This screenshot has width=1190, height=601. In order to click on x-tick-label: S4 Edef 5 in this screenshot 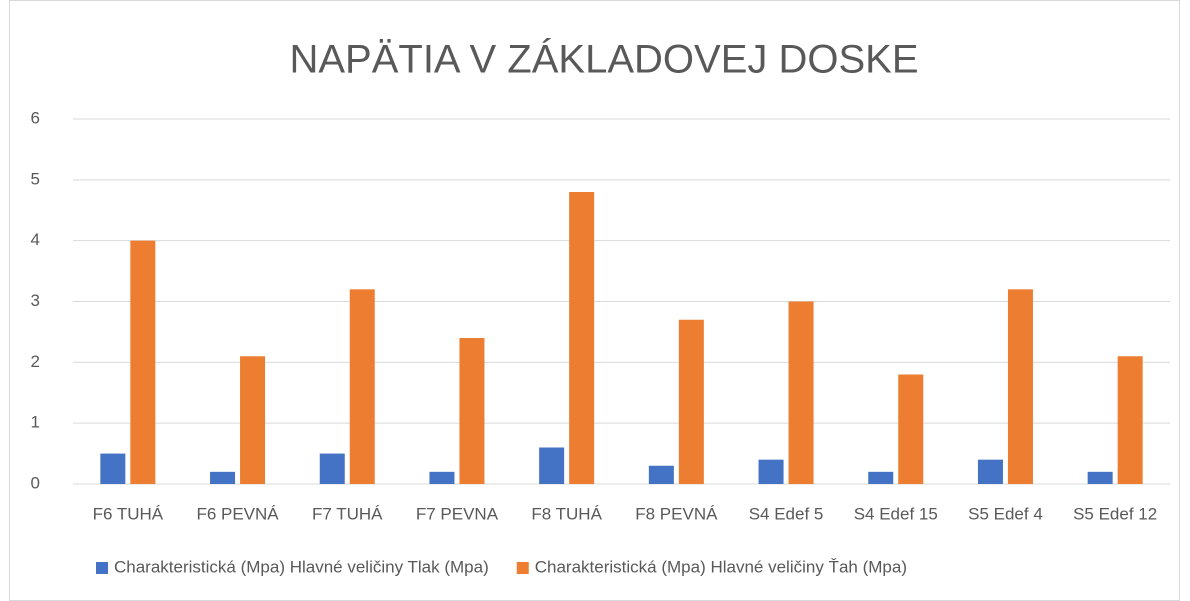, I will do `click(786, 513)`.